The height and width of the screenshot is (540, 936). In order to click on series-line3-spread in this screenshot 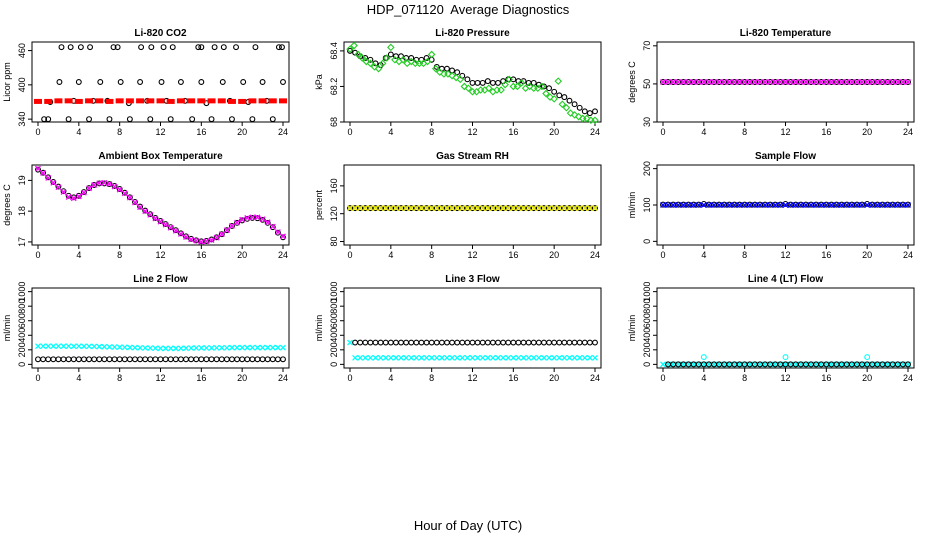, I will do `click(472, 350)`.